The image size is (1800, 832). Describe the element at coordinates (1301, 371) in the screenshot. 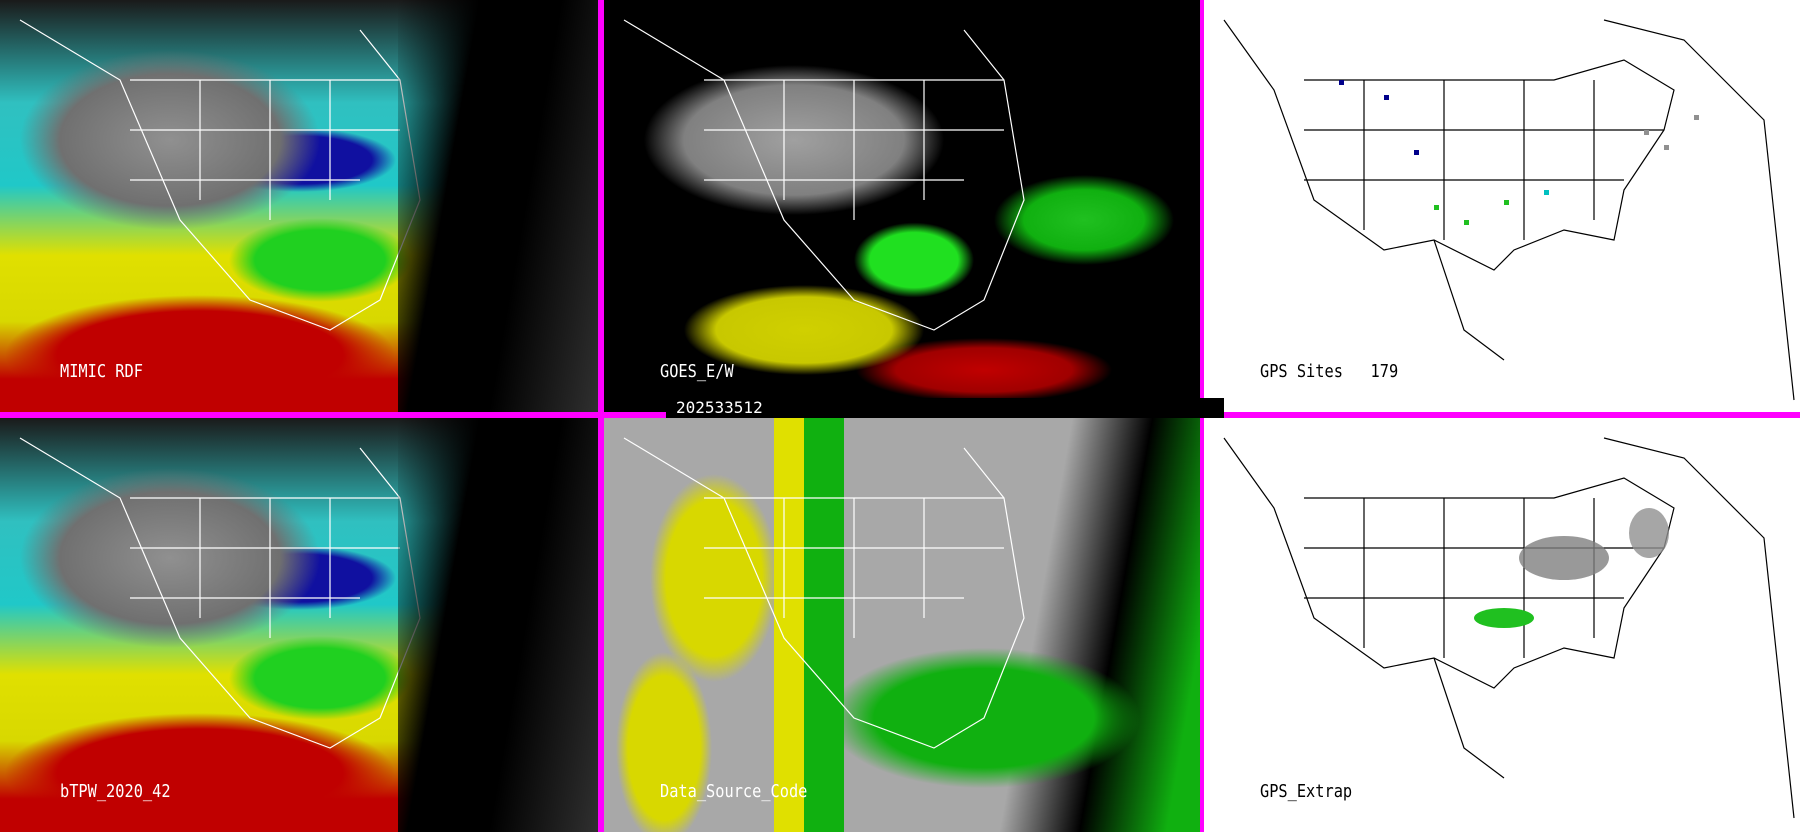

I see `gps-sites-label: GPS Sites` at that location.